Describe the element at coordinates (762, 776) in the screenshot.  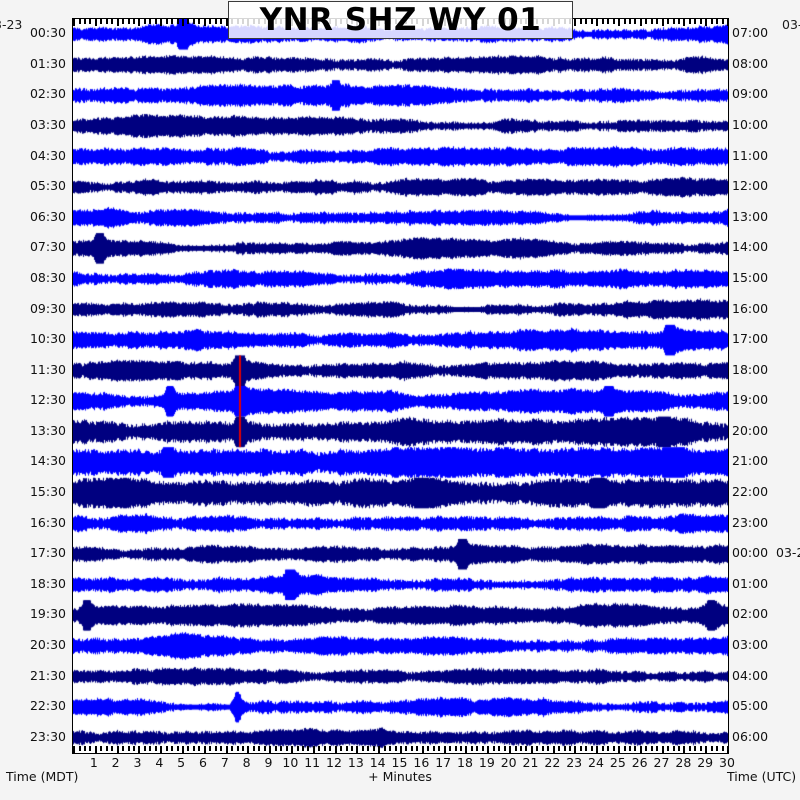
I see `right-axis-caption: Time (UTC)` at that location.